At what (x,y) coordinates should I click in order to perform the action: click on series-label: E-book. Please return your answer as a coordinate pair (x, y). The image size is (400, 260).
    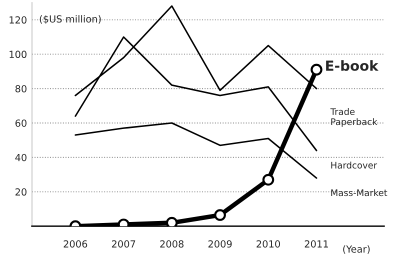
    Looking at the image, I should click on (352, 65).